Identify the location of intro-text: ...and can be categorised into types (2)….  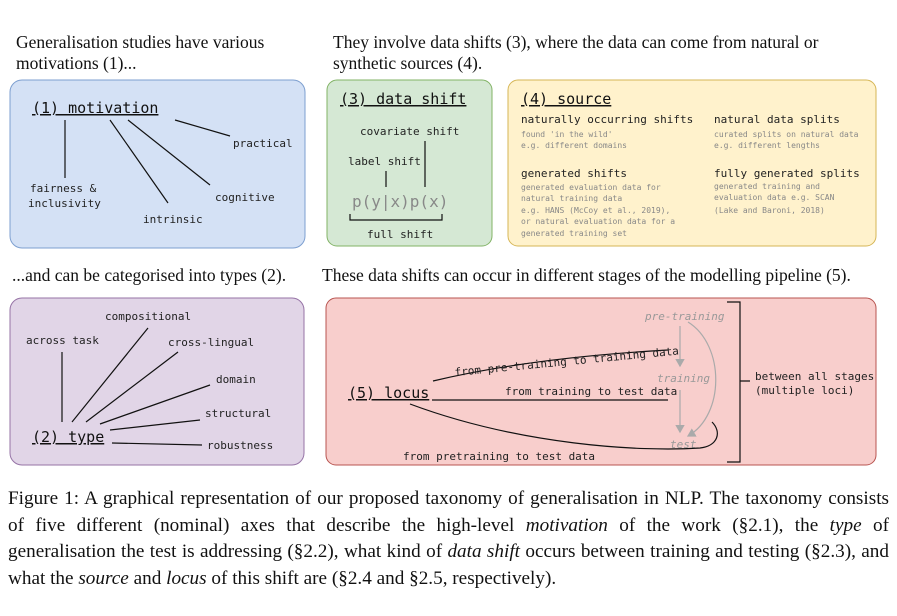
(149, 275).